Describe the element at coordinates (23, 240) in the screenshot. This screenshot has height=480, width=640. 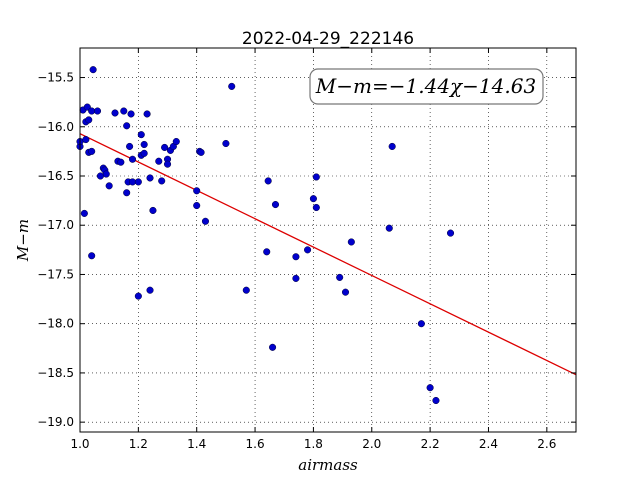
I see `y-axis-label: M−m` at that location.